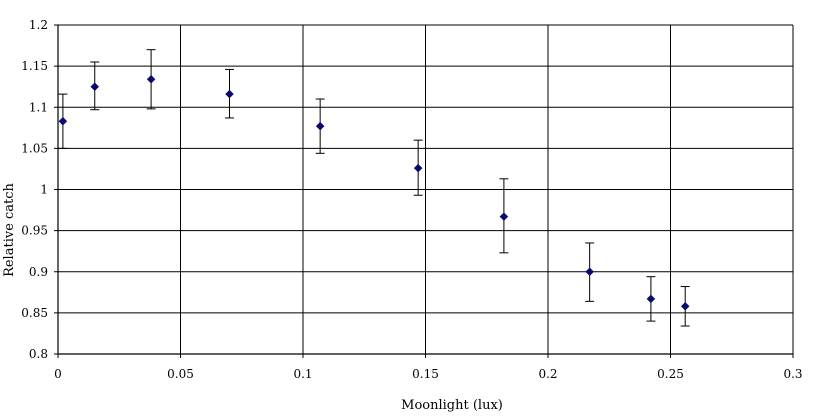  Describe the element at coordinates (792, 374) in the screenshot. I see `x-tick-label: 0.3` at that location.